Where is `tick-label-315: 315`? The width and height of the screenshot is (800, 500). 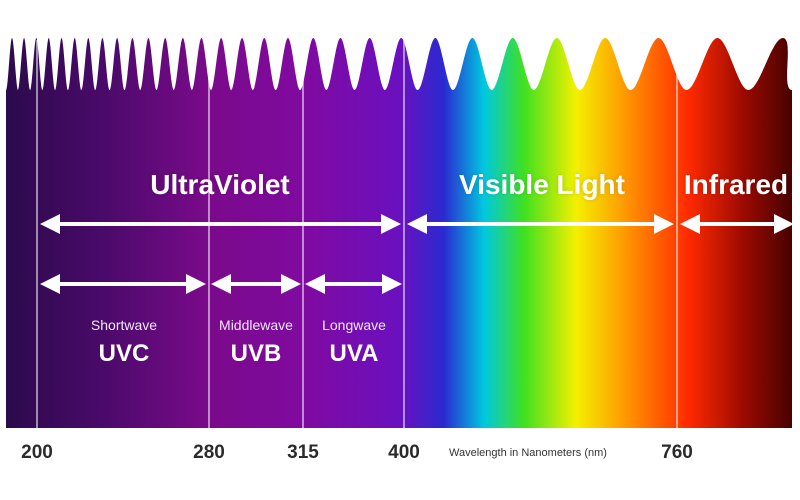
tick-label-315: 315 is located at coordinates (303, 452).